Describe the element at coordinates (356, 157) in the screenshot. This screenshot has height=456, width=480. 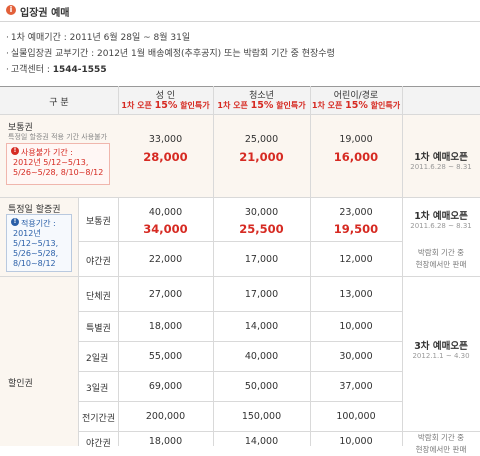
I see `regular-child-sale: 16,000` at that location.